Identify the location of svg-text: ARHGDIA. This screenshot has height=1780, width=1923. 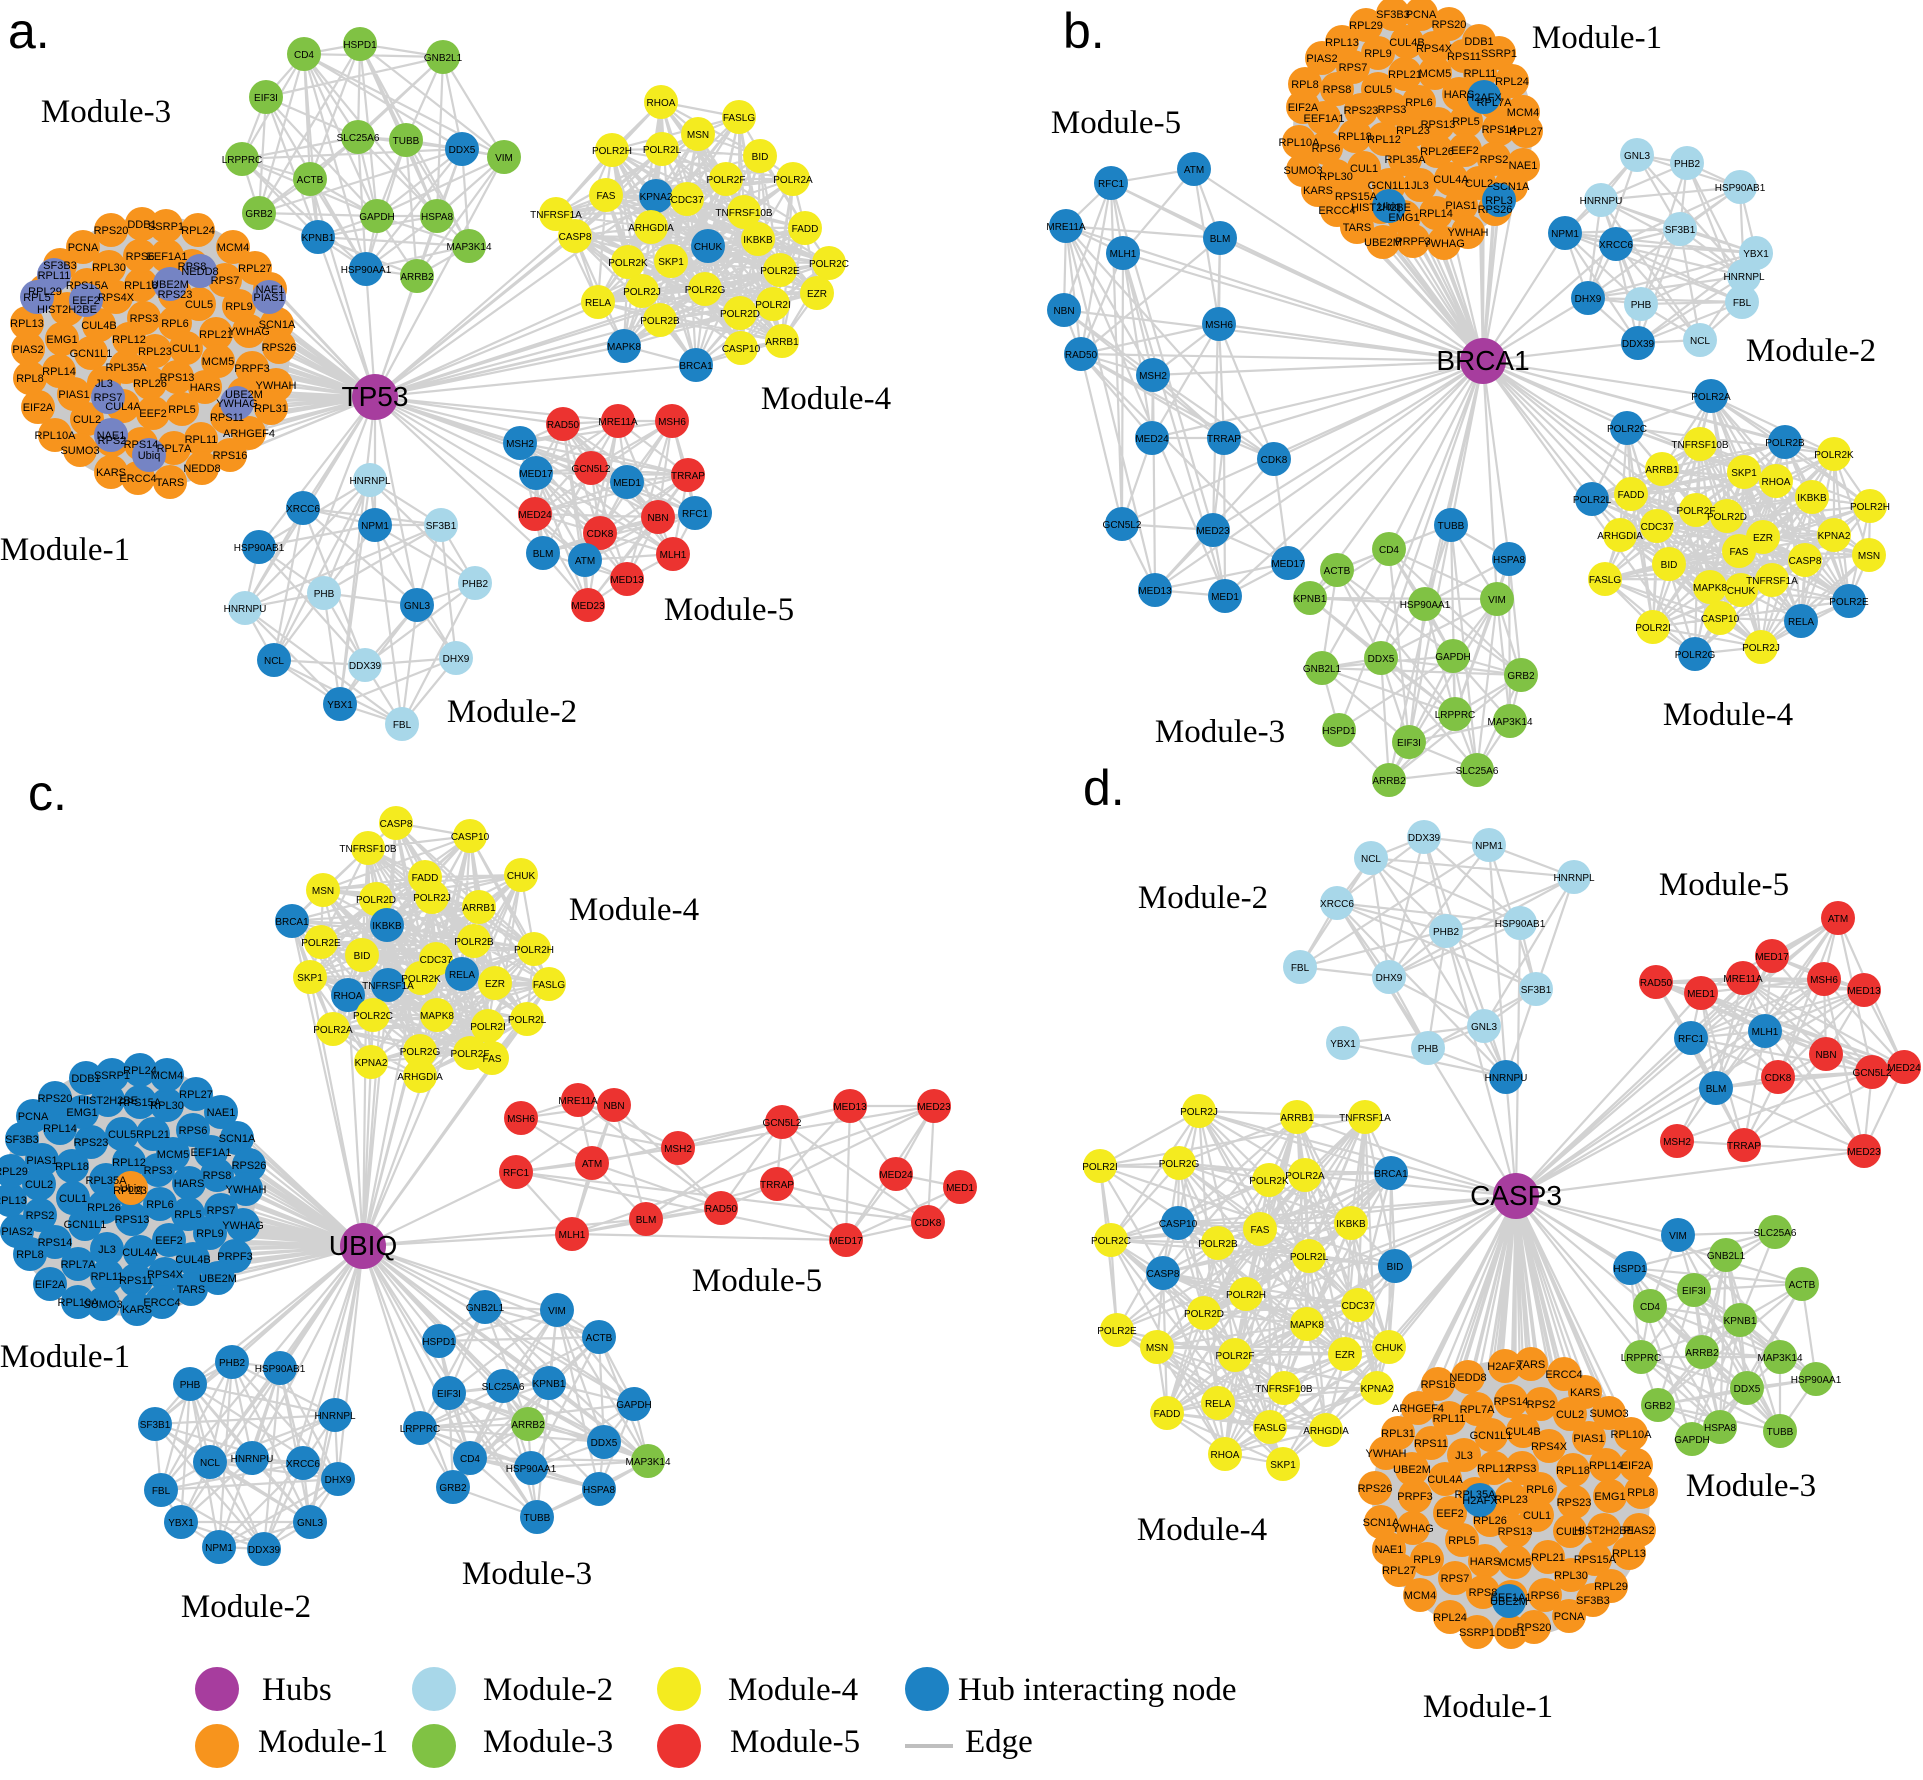
(1326, 1431).